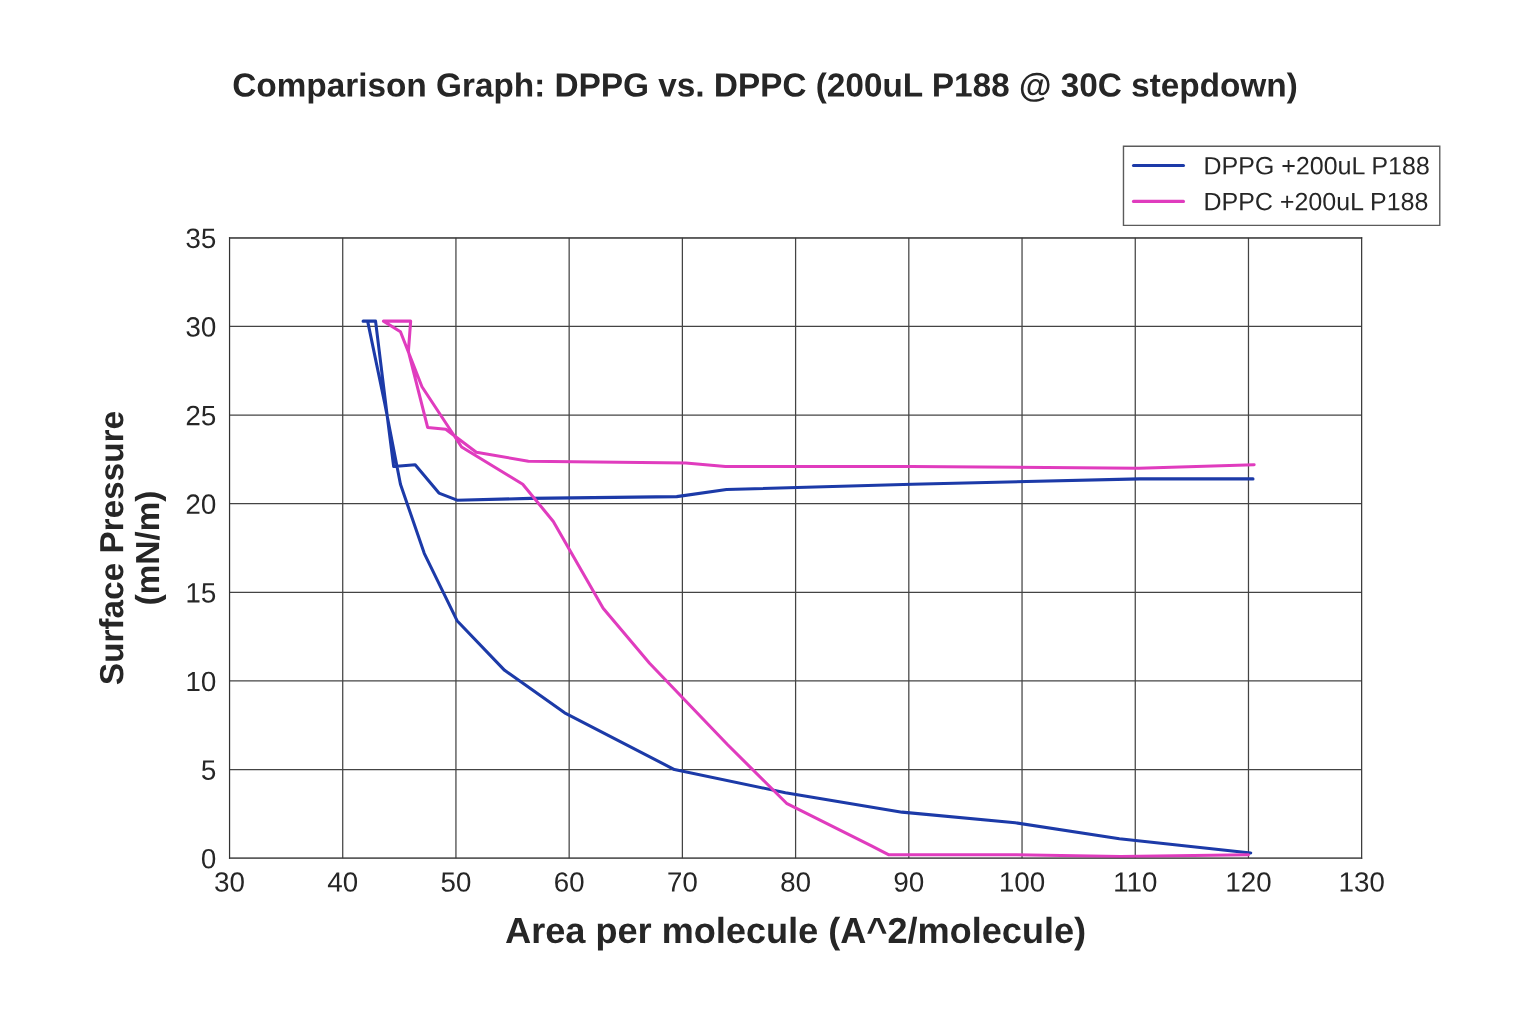 The width and height of the screenshot is (1530, 1034). What do you see at coordinates (1249, 882) in the screenshot?
I see `x-tick-label: 120` at bounding box center [1249, 882].